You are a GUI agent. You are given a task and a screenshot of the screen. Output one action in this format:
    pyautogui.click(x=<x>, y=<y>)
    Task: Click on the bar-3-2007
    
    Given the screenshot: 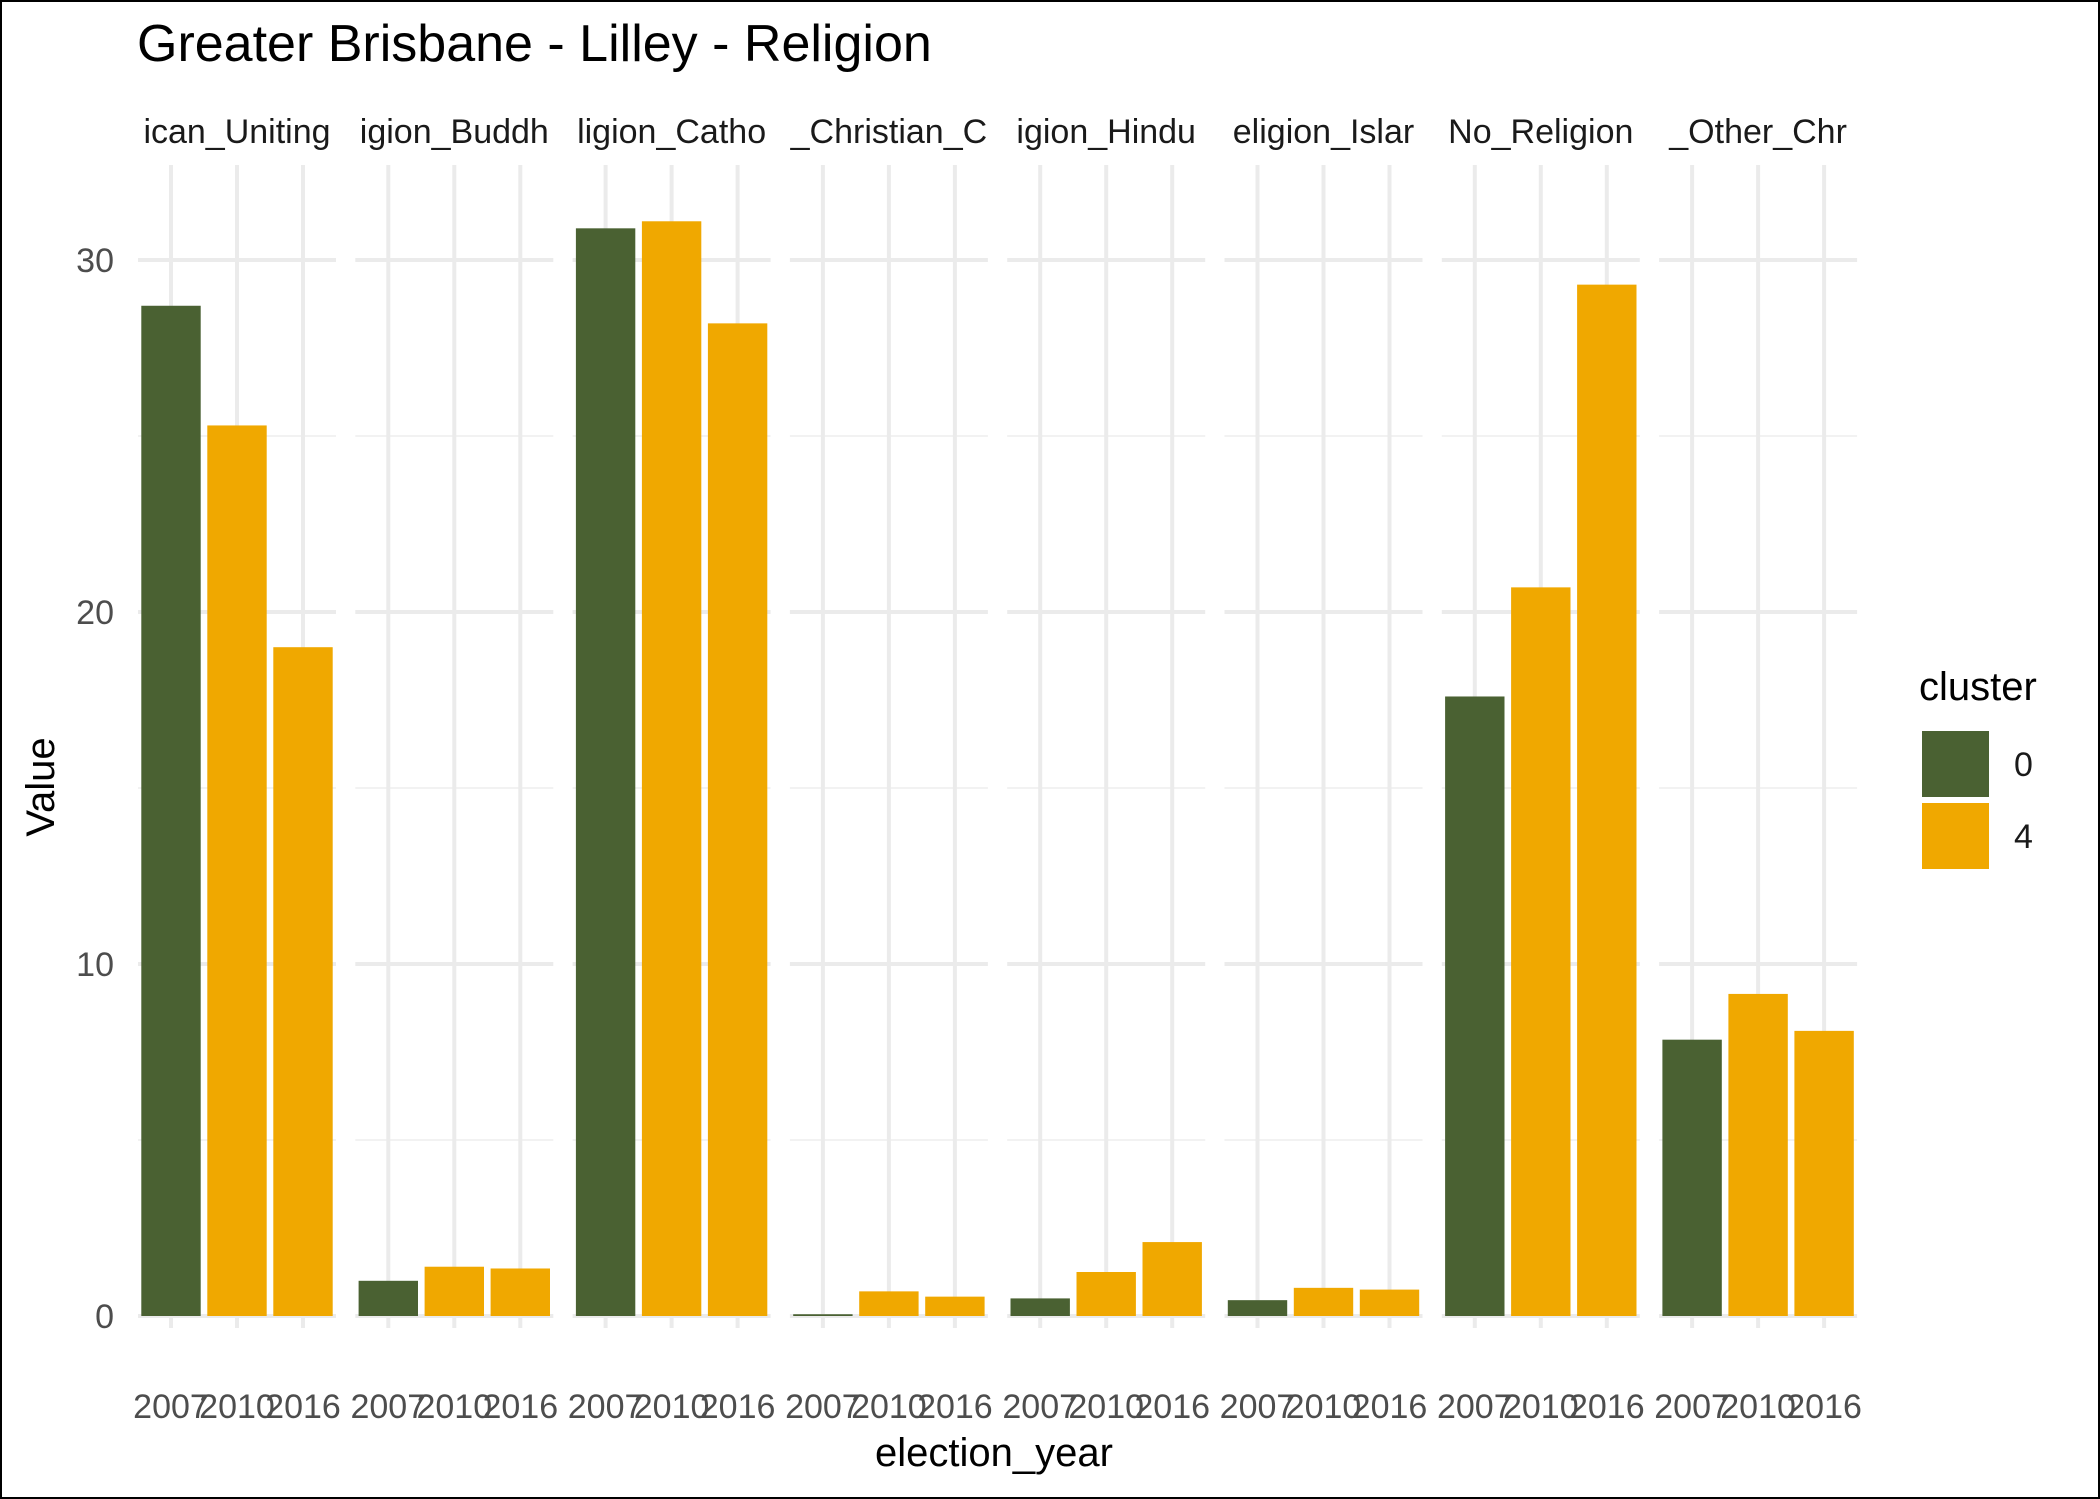 What is the action you would take?
    pyautogui.click(x=605, y=772)
    